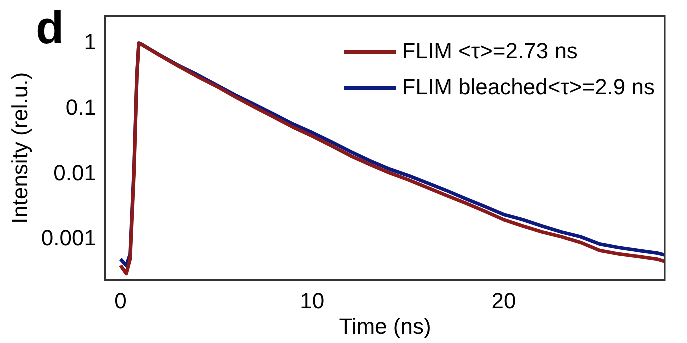 The image size is (687, 343). What do you see at coordinates (90, 41) in the screenshot?
I see `y-tick-label: 1` at bounding box center [90, 41].